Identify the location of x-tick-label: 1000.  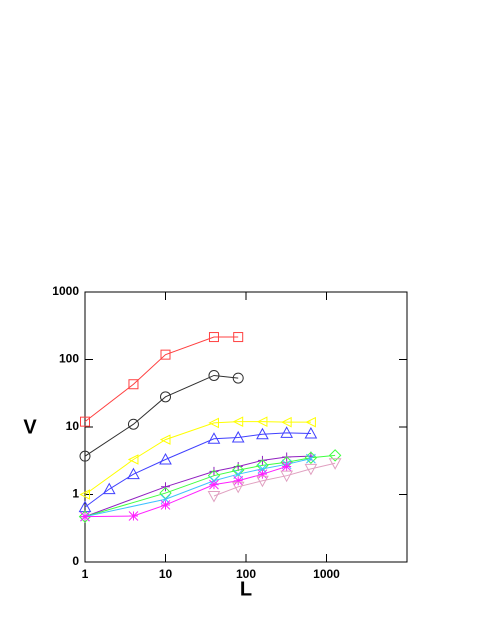
(326, 574).